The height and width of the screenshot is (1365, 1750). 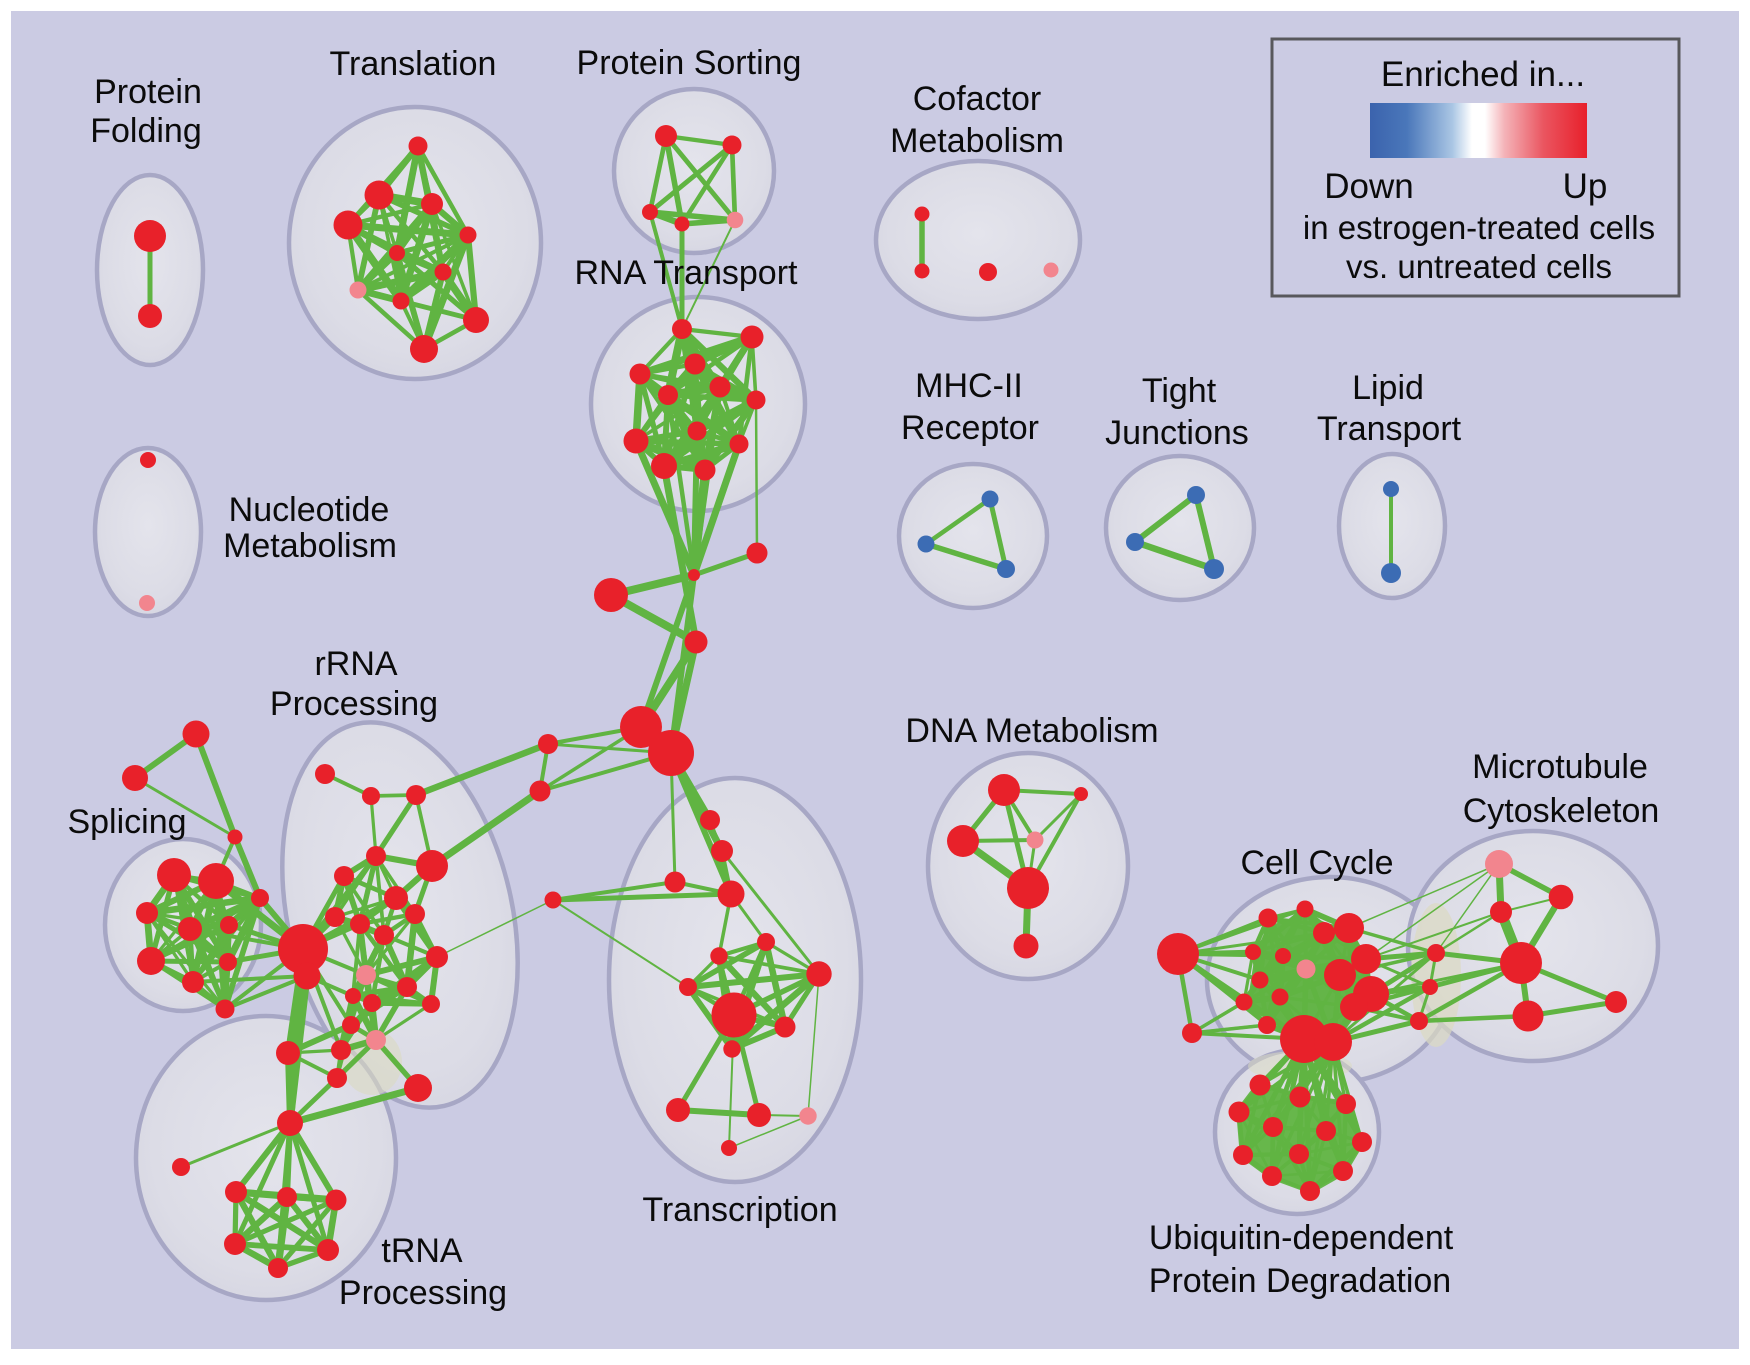 What do you see at coordinates (970, 428) in the screenshot?
I see `svg-text: Receptor` at bounding box center [970, 428].